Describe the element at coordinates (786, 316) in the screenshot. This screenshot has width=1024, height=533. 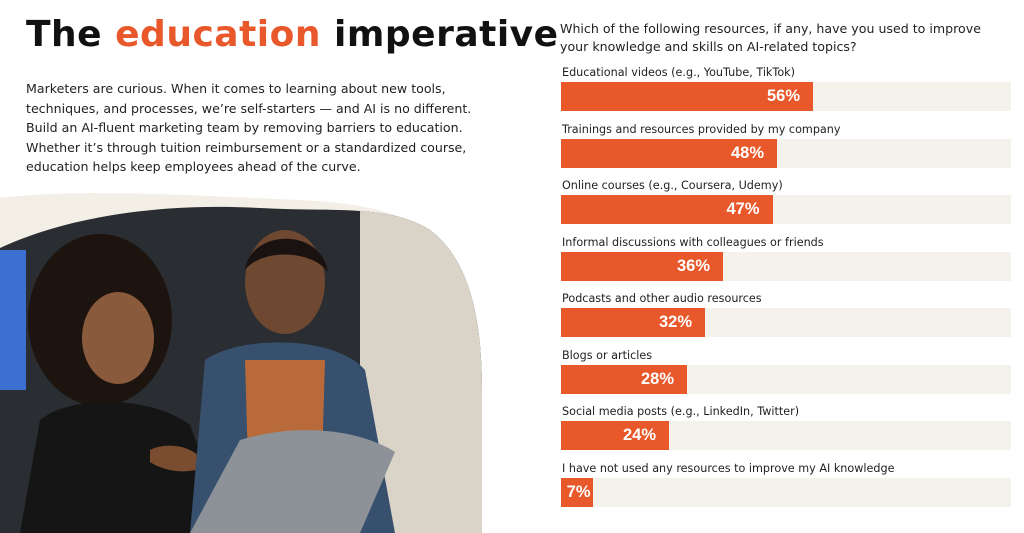
I see `chart-row: Podcasts and other audio resources 32%` at that location.